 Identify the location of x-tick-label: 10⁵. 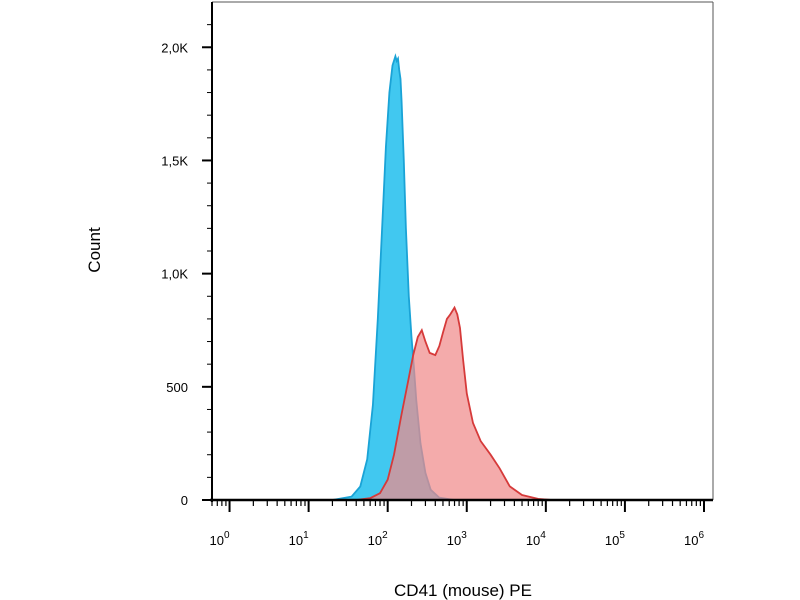
(615, 539).